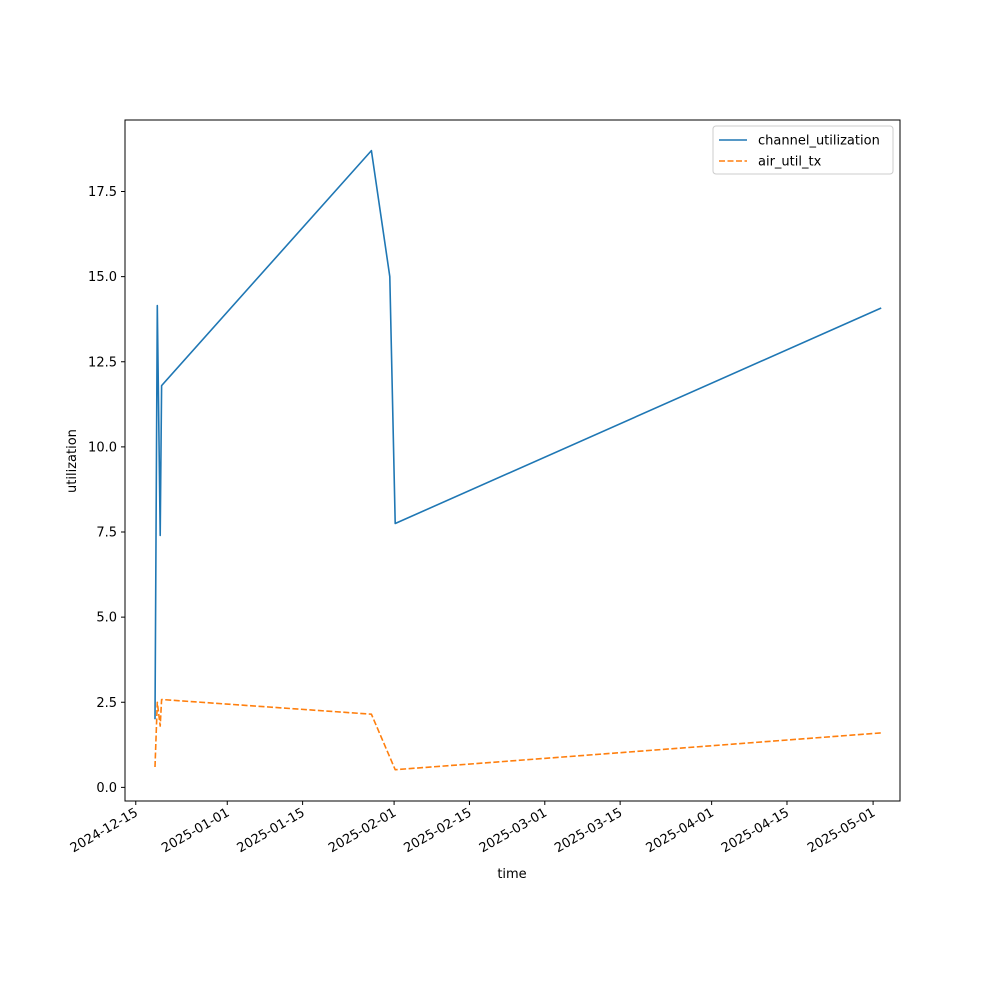  Describe the element at coordinates (102, 447) in the screenshot. I see `y-tick-label: 10.0` at that location.